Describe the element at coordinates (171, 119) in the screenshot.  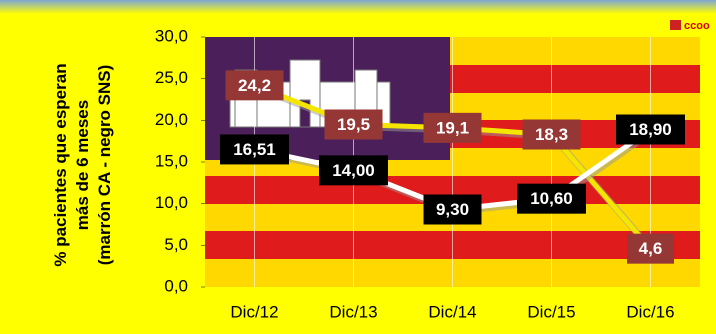
I see `y-tick-label: 20,0` at that location.